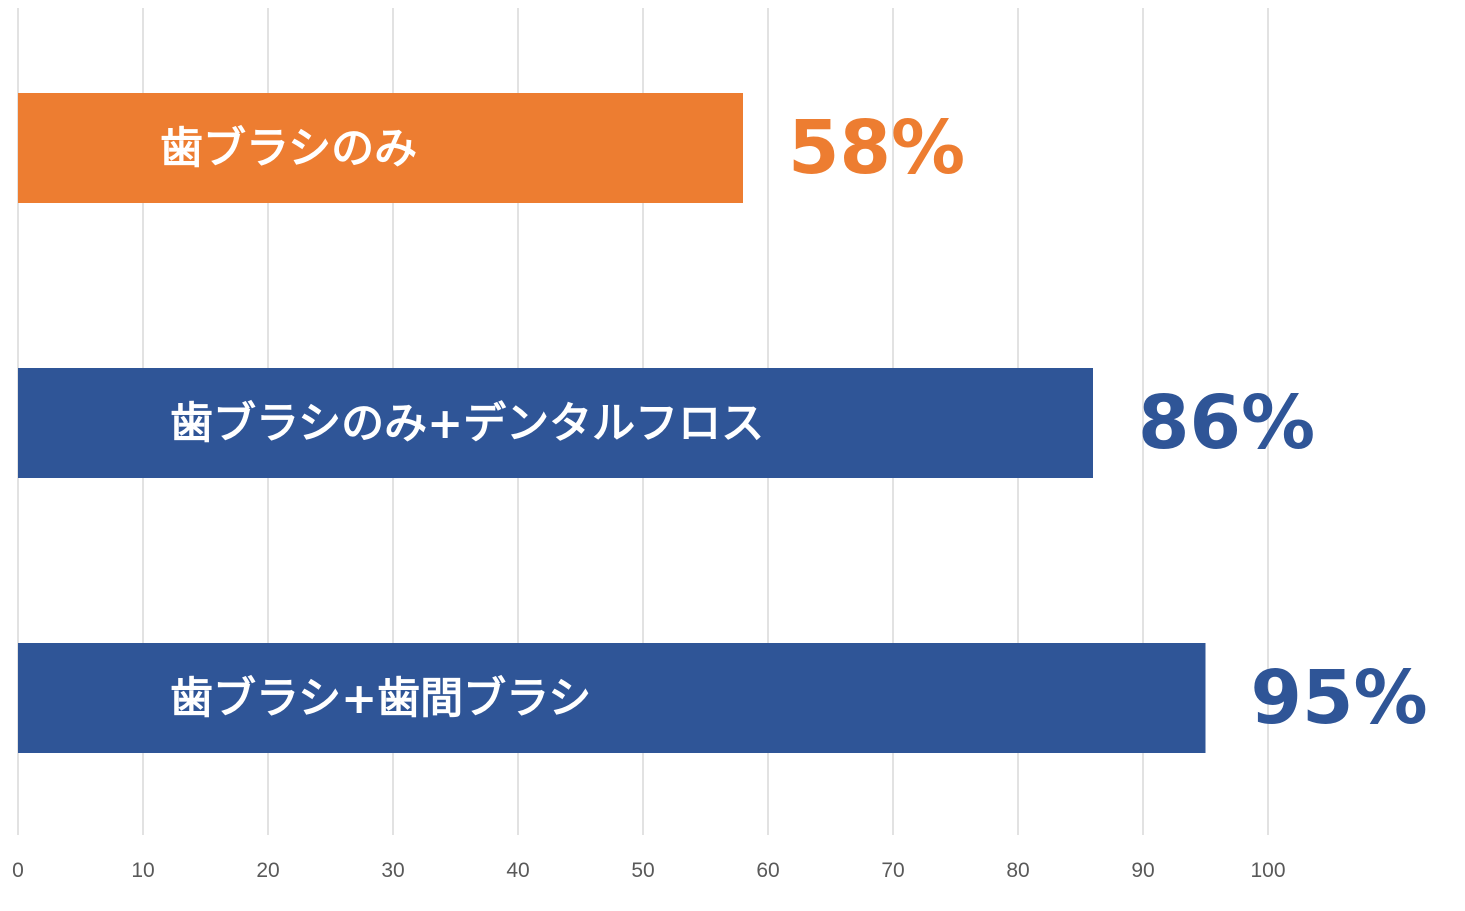 The height and width of the screenshot is (911, 1465). What do you see at coordinates (142, 870) in the screenshot?
I see `x-tick-label-10: 10` at bounding box center [142, 870].